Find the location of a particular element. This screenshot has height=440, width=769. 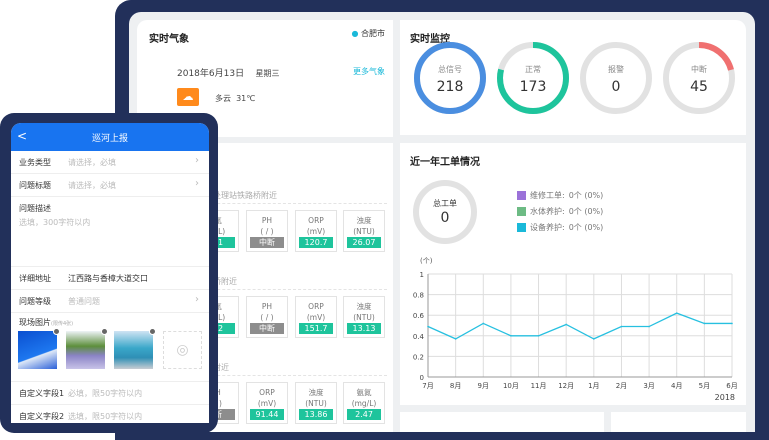

field-placeholder: 请选择，必填 is located at coordinates (92, 162).